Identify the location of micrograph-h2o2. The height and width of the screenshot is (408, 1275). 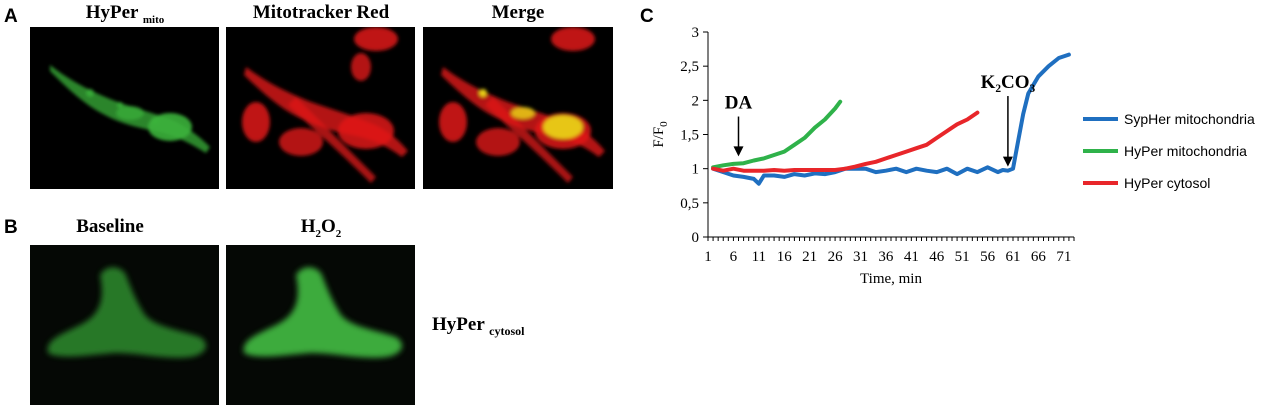
(320, 325).